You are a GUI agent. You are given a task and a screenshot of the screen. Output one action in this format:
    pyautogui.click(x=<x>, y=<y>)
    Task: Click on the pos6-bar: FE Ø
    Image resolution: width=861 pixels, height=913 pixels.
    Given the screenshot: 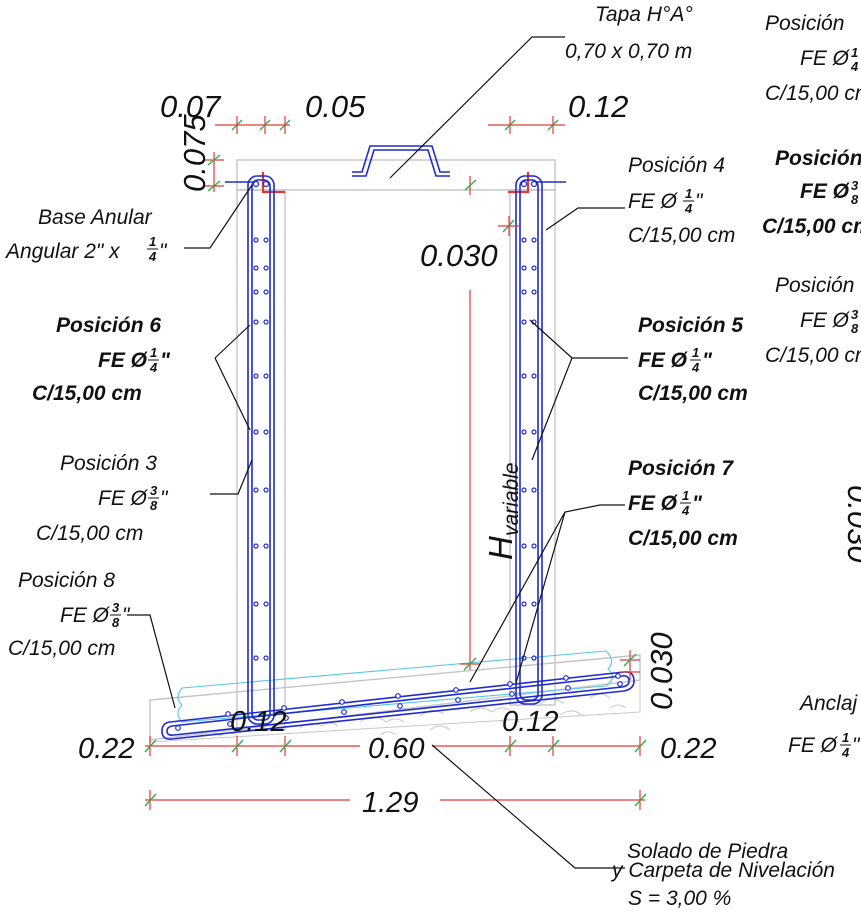 What is the action you would take?
    pyautogui.click(x=123, y=360)
    